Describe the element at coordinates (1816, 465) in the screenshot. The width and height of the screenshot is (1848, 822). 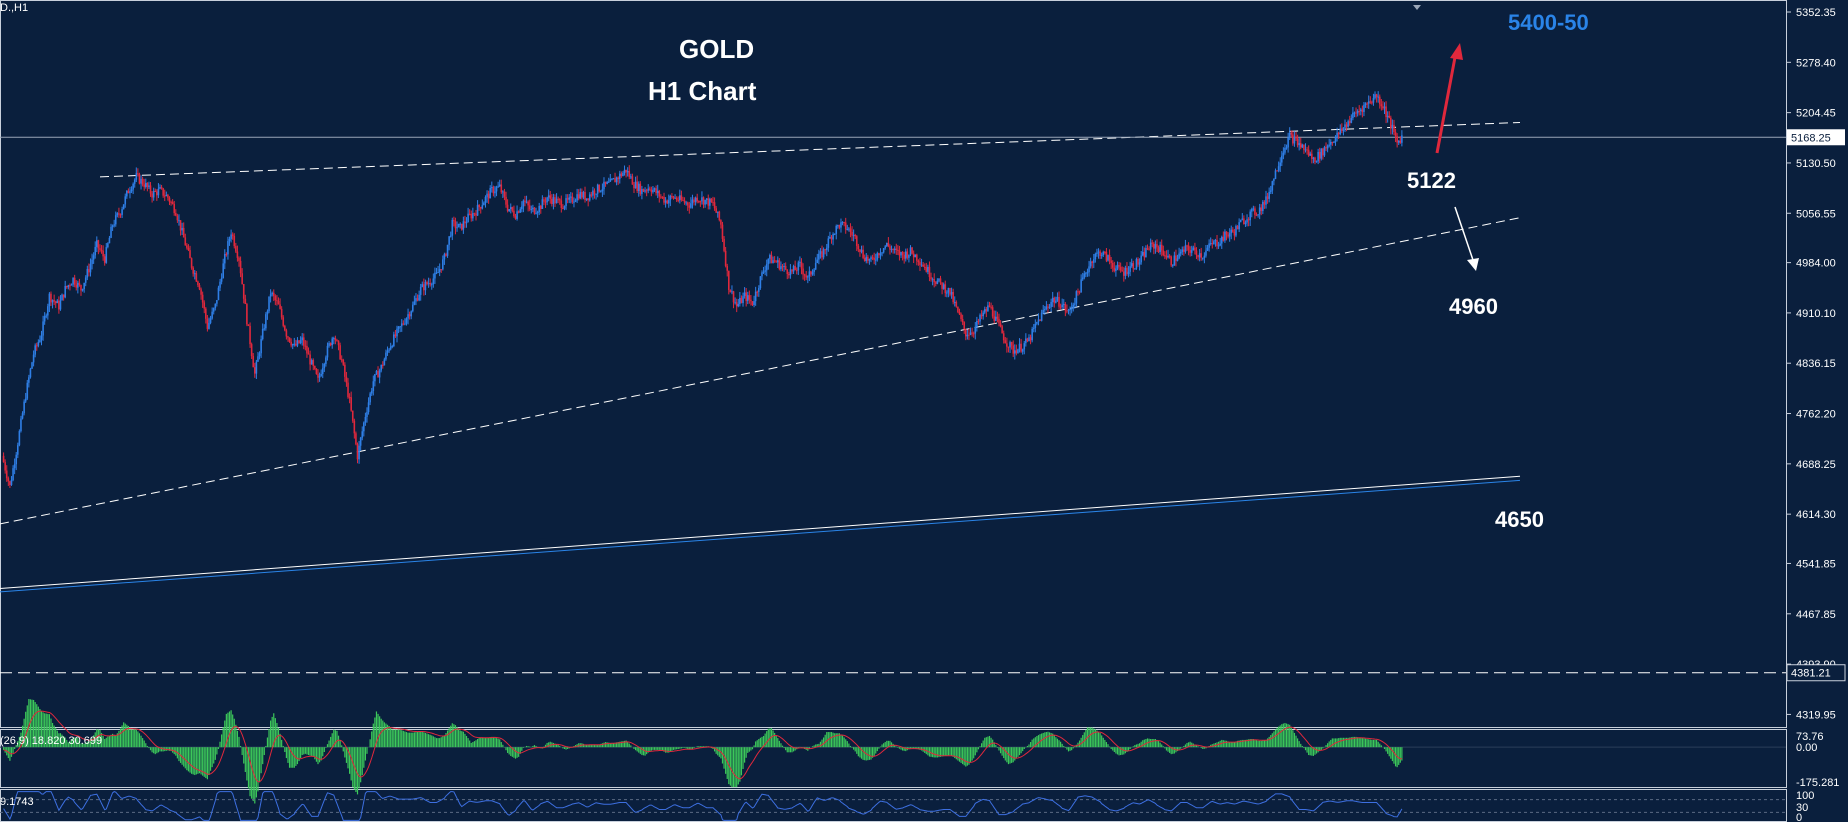
I see `y-tick-label: 4688.25` at that location.